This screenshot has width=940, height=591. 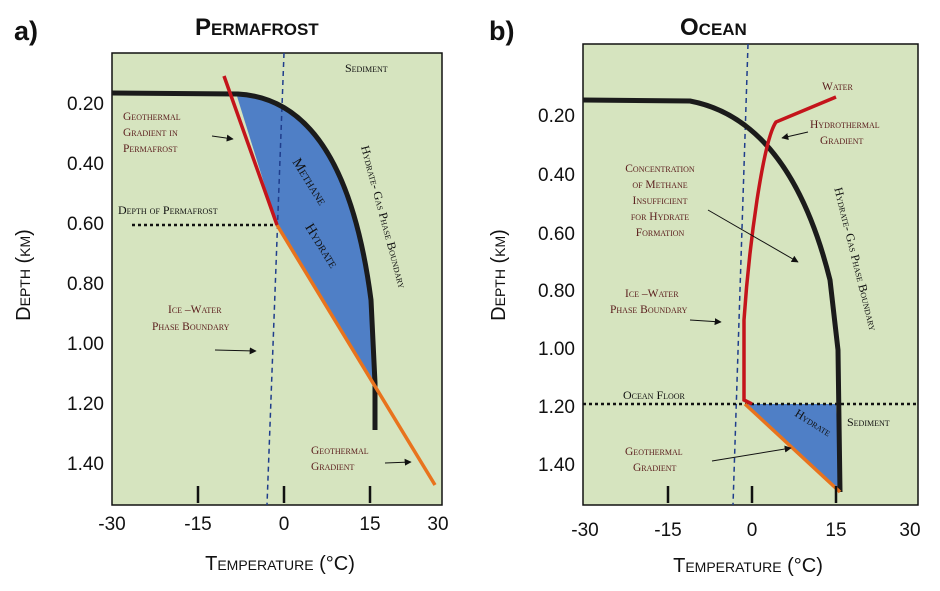 I want to click on panel-a-sediment-label: Sediment, so click(x=366, y=68).